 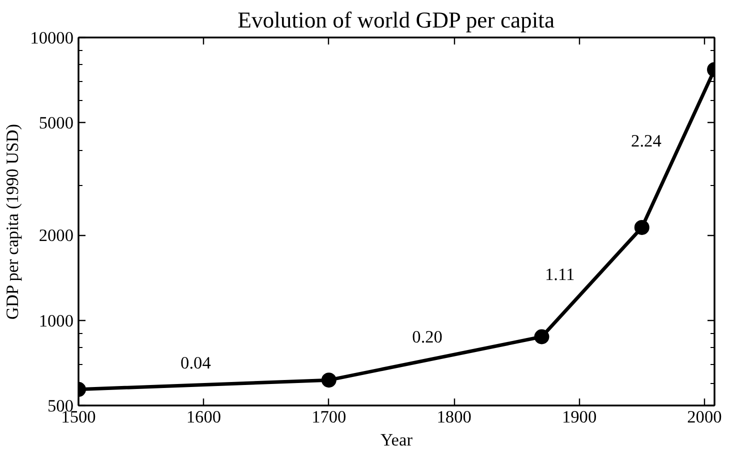 What do you see at coordinates (56, 320) in the screenshot?
I see `y-tick-label: 1000` at bounding box center [56, 320].